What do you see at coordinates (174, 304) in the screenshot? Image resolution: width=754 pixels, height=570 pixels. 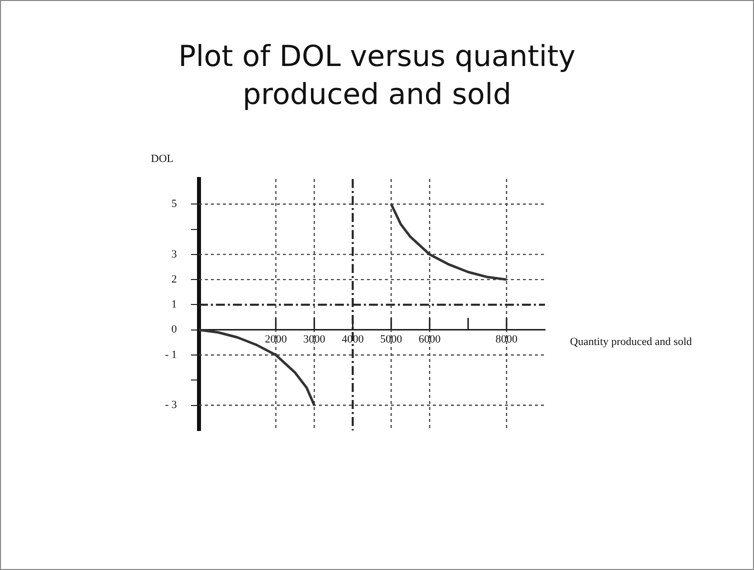 I see `y-tick-label: 1` at bounding box center [174, 304].